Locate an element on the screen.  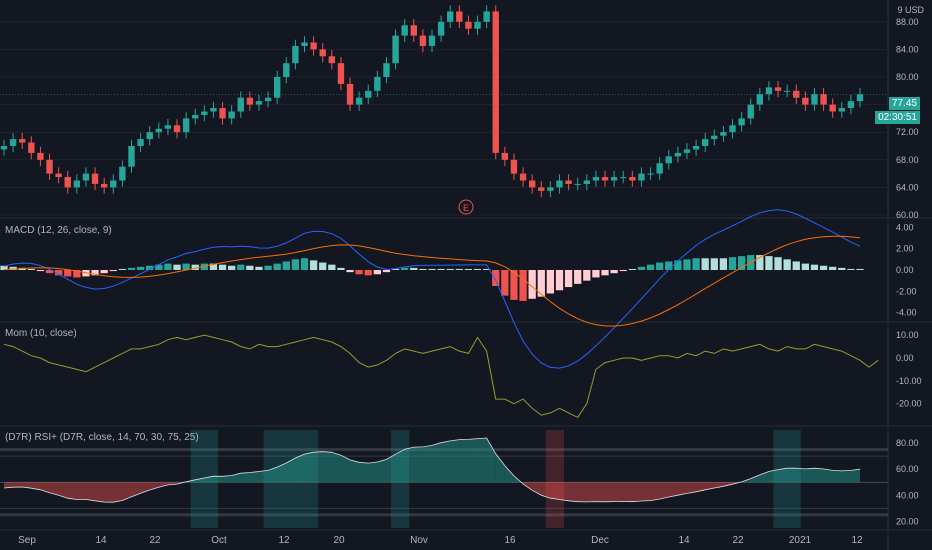
rsi-axis-tick: 40.00 is located at coordinates (907, 495).